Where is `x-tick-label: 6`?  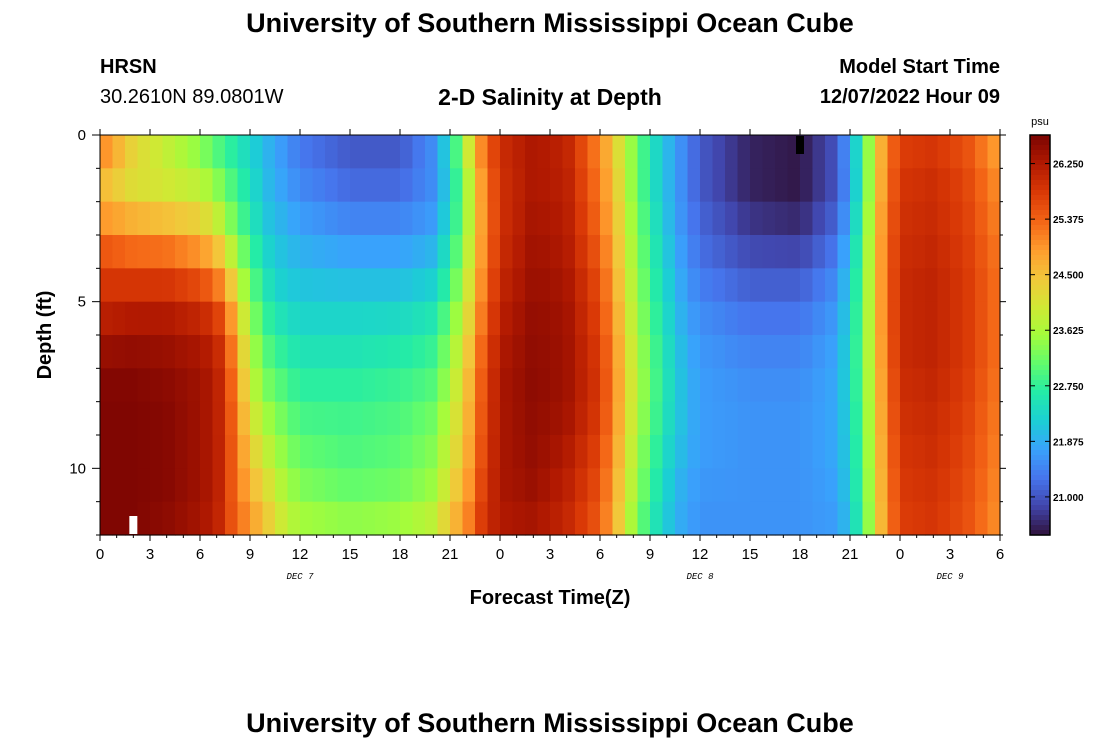 x-tick-label: 6 is located at coordinates (1000, 554).